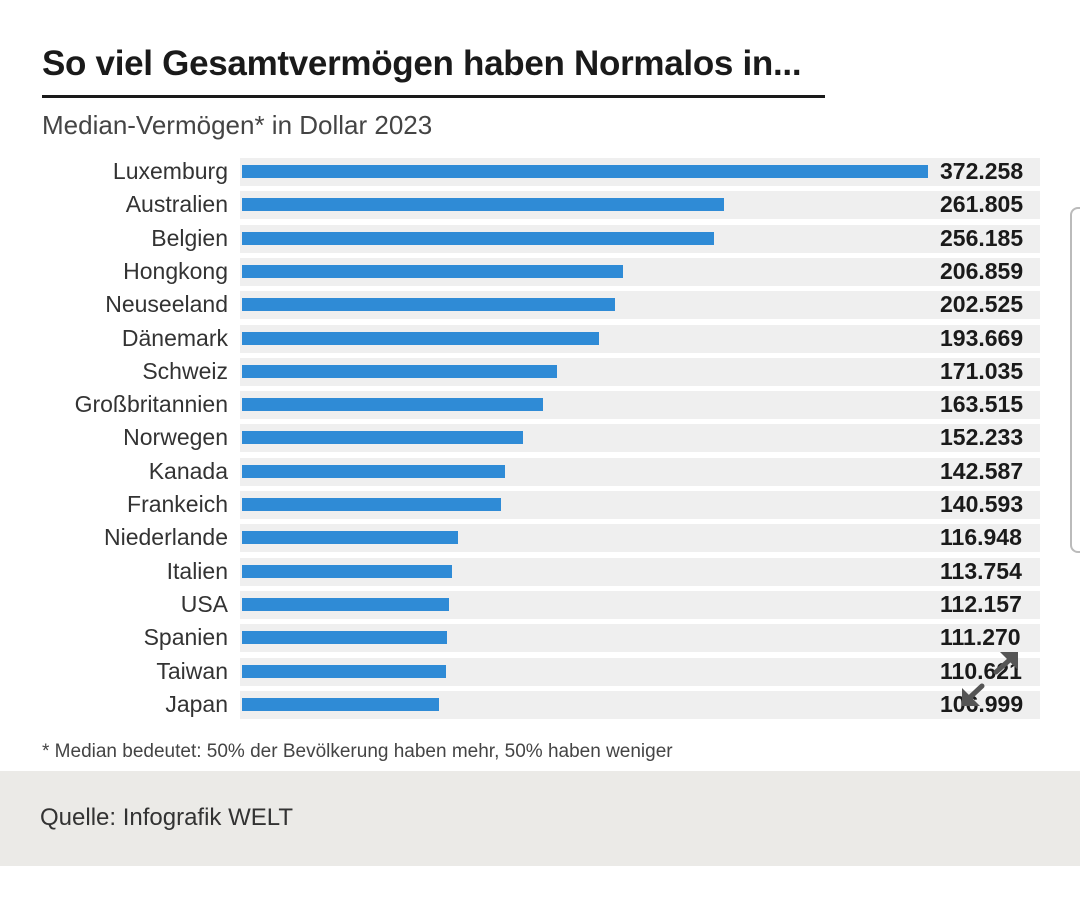  What do you see at coordinates (981, 537) in the screenshot?
I see `value-label: 116.948` at bounding box center [981, 537].